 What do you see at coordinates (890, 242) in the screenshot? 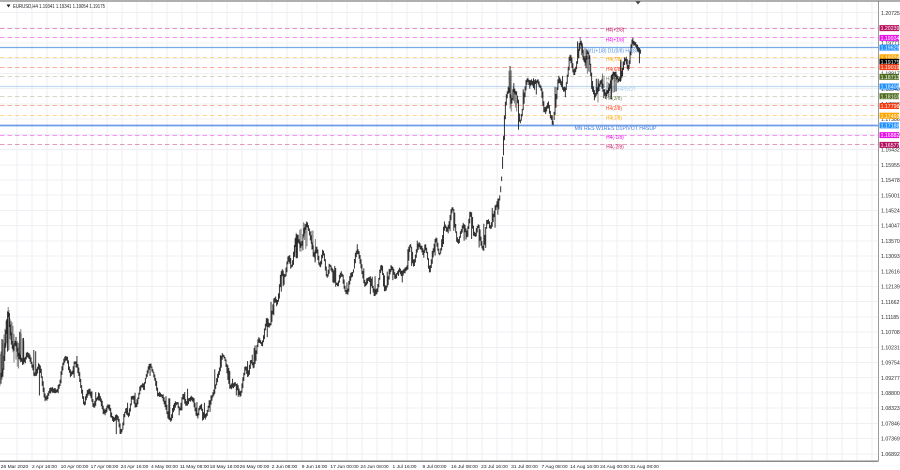
I see `svg-text: 1.13570` at bounding box center [890, 242].